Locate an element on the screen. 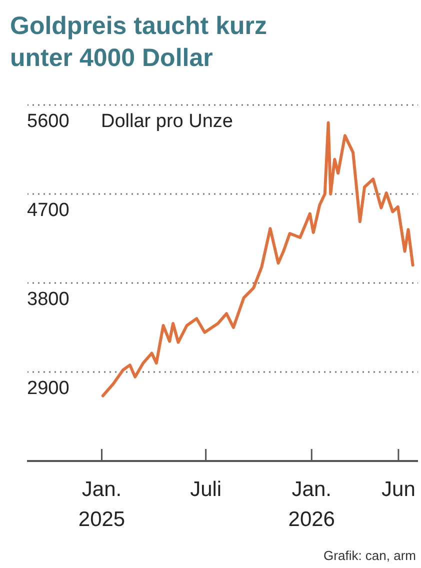 This screenshot has width=421, height=568. y-tick-label: 5600 is located at coordinates (48, 121).